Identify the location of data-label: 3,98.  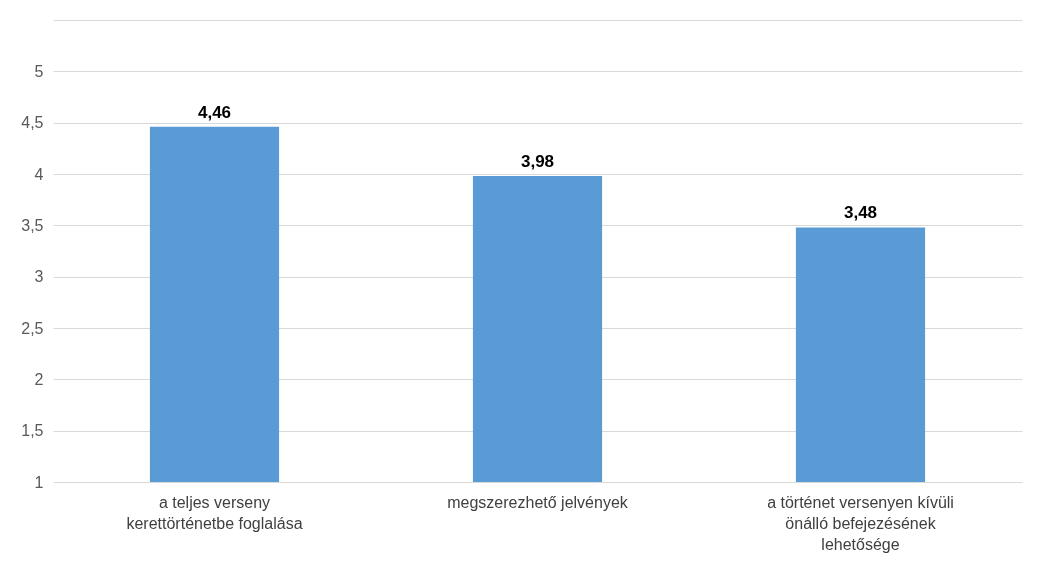
(537, 162).